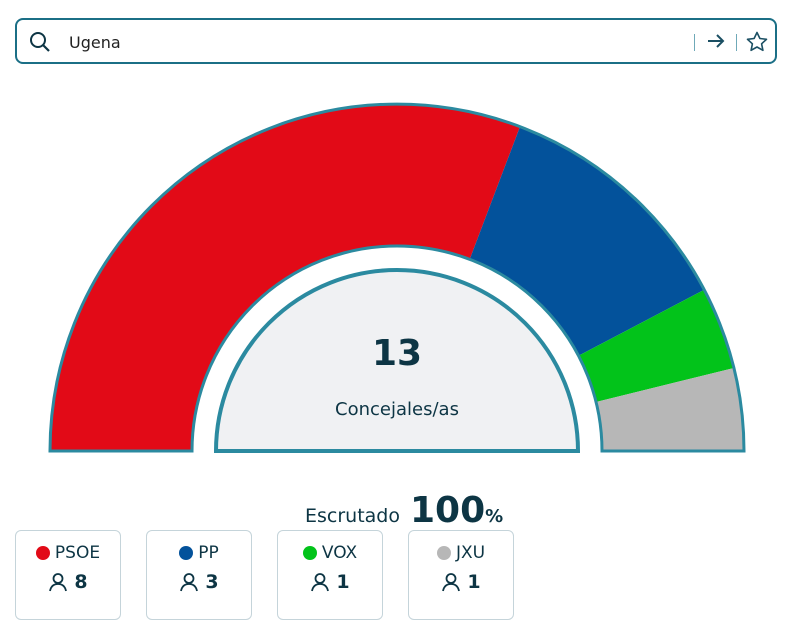 This screenshot has height=620, width=799. Describe the element at coordinates (494, 516) in the screenshot. I see `scrutiny-unit: %` at that location.